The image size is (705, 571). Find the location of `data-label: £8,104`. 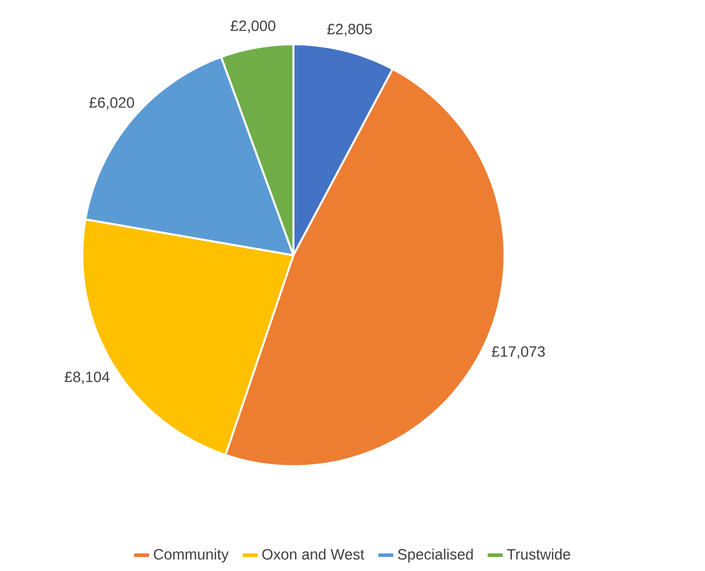

data-label: £8,104 is located at coordinates (87, 378).